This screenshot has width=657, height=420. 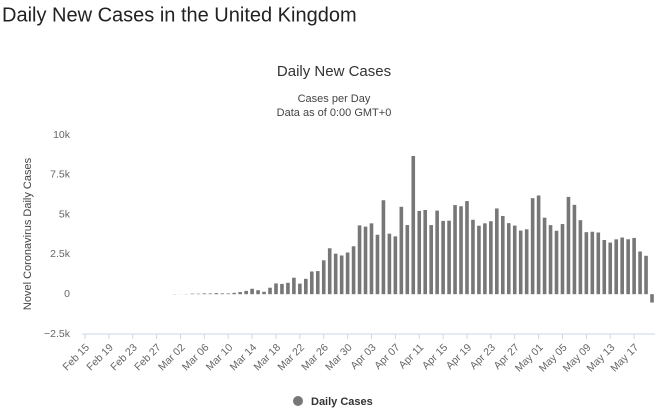 What do you see at coordinates (387, 356) in the screenshot?
I see `x-tick-label: Apr 07` at bounding box center [387, 356].